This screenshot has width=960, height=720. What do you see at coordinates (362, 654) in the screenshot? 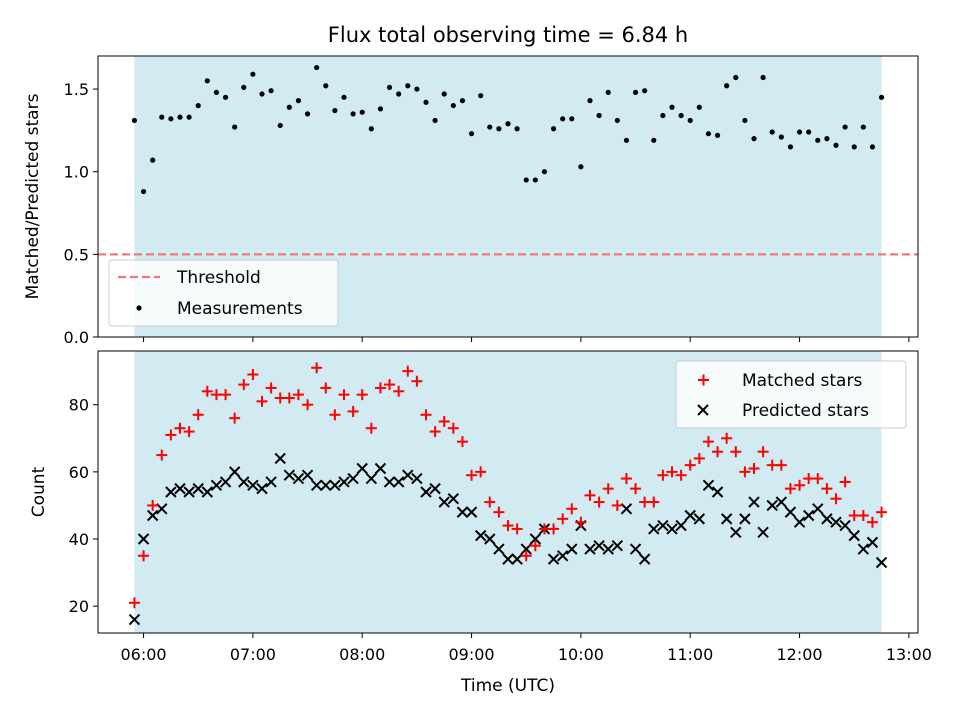
I see `bottom-x-tick-label: 08:00` at bounding box center [362, 654].